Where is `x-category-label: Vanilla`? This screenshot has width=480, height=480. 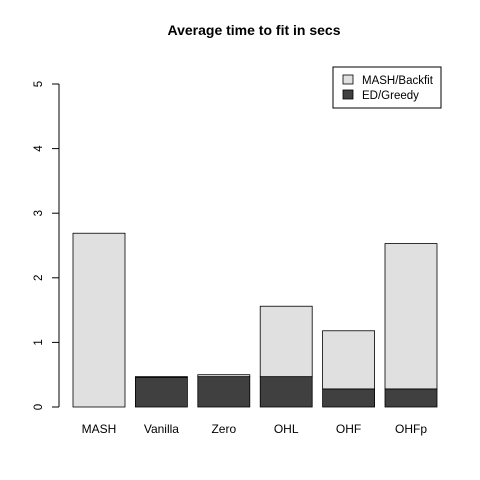
x-category-label: Vanilla is located at coordinates (161, 429).